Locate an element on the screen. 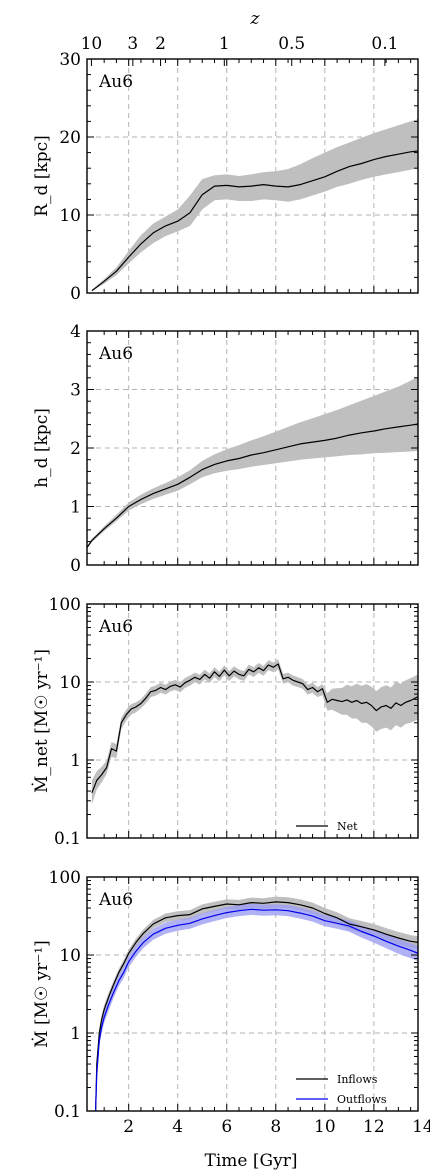 The height and width of the screenshot is (1171, 430). top-axis-tick-label: 2 is located at coordinates (160, 44).